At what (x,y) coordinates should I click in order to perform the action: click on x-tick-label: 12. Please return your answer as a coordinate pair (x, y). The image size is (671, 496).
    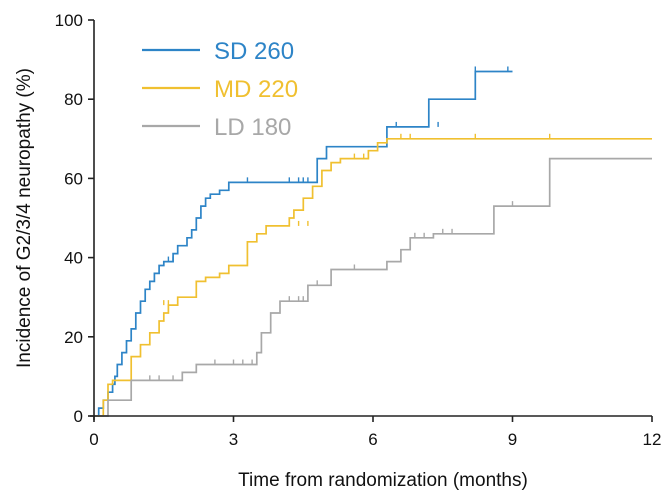
    Looking at the image, I should click on (652, 439).